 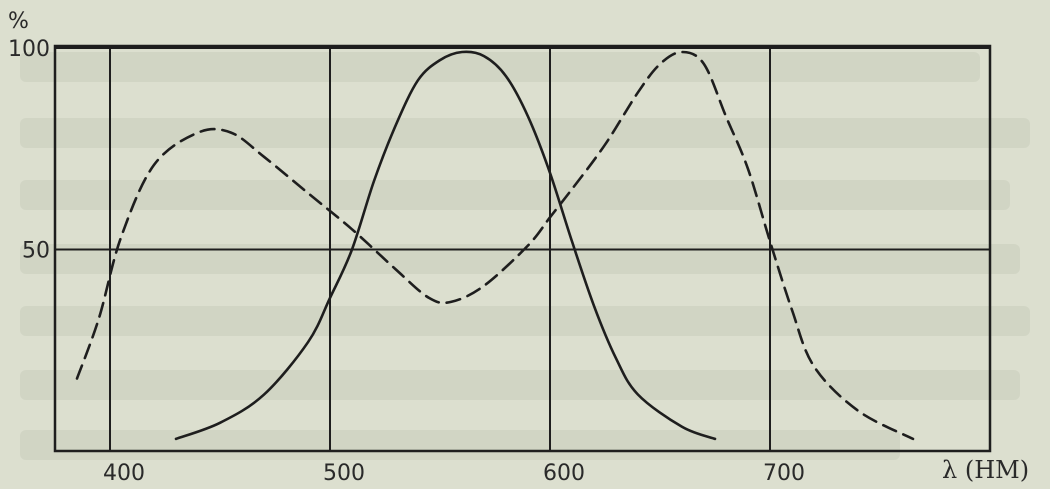 I want to click on y-tick-label-100: 100, so click(x=29, y=49).